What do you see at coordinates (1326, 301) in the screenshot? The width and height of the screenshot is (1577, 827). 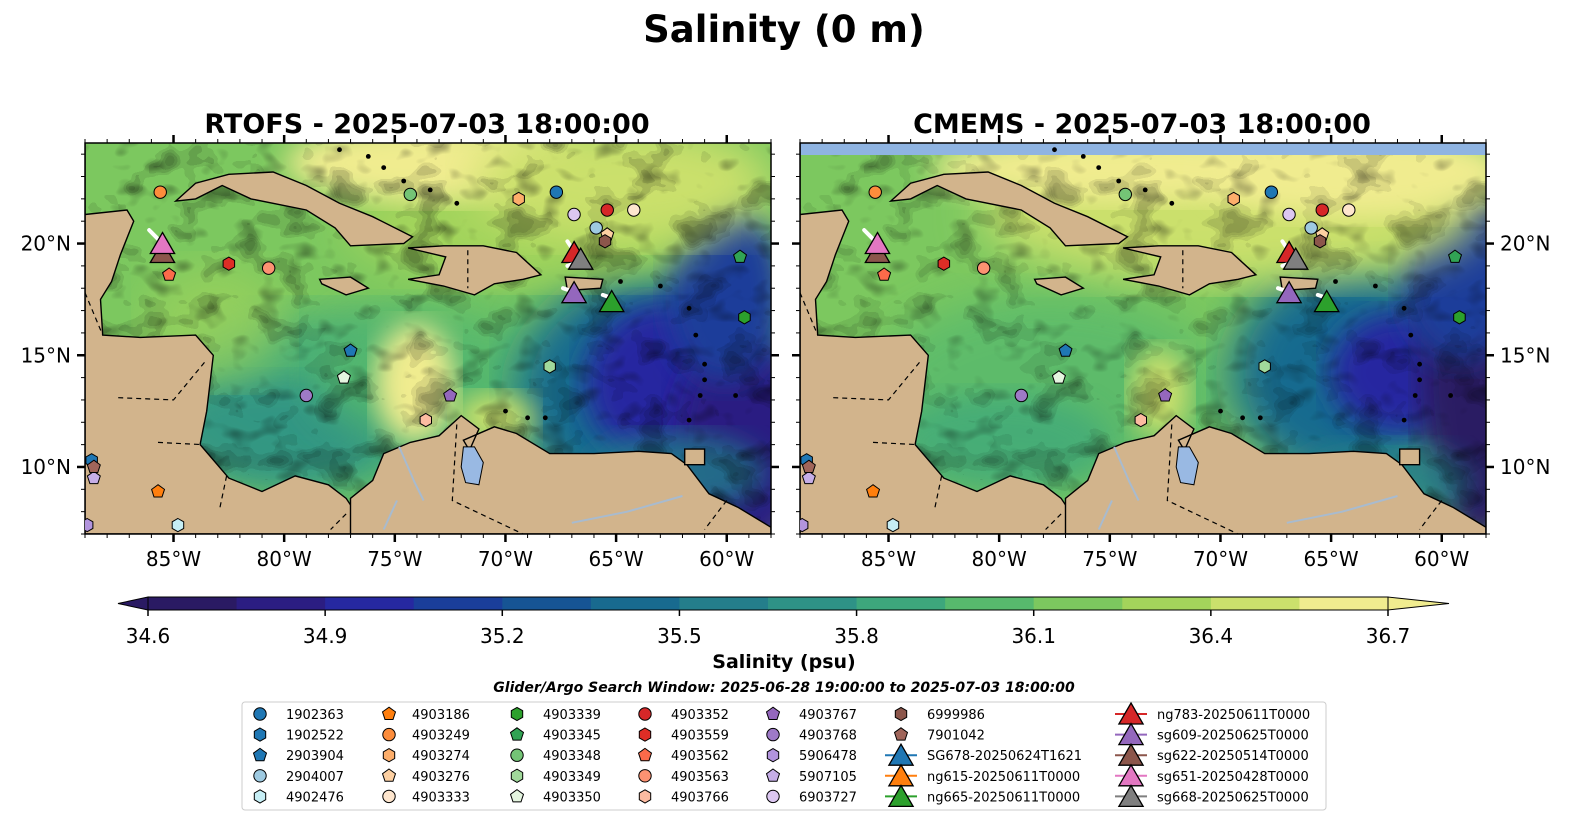 I see `glider-ng665-20250611T0000` at bounding box center [1326, 301].